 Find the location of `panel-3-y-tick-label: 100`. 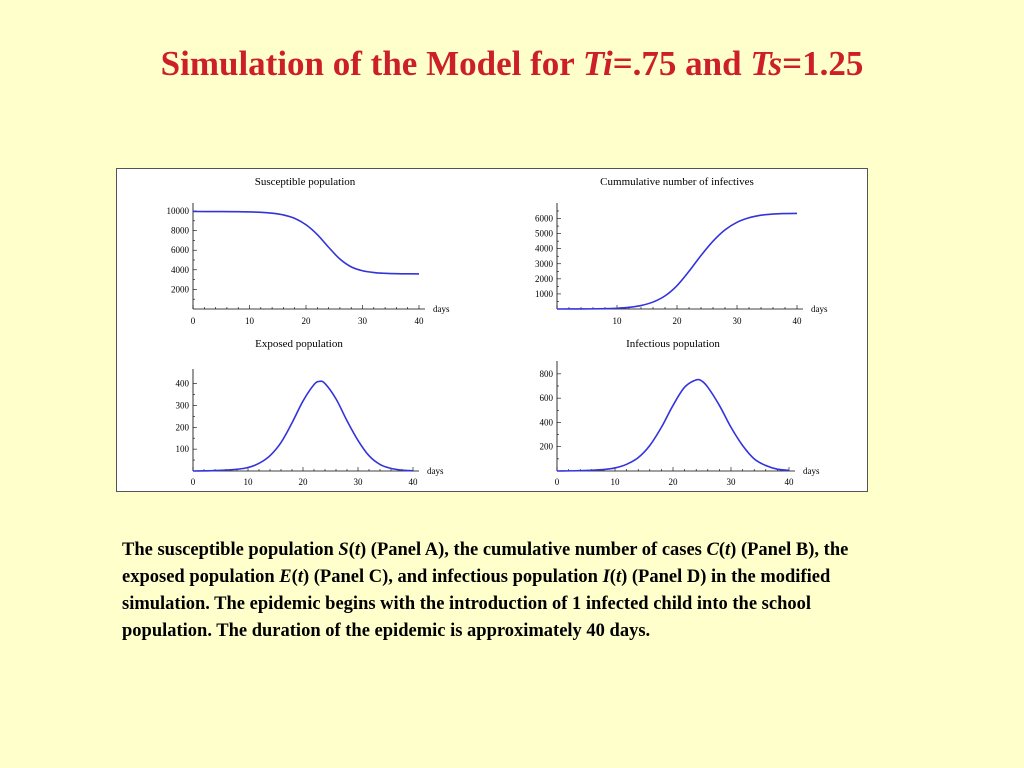

panel-3-y-tick-label: 100 is located at coordinates (183, 449).